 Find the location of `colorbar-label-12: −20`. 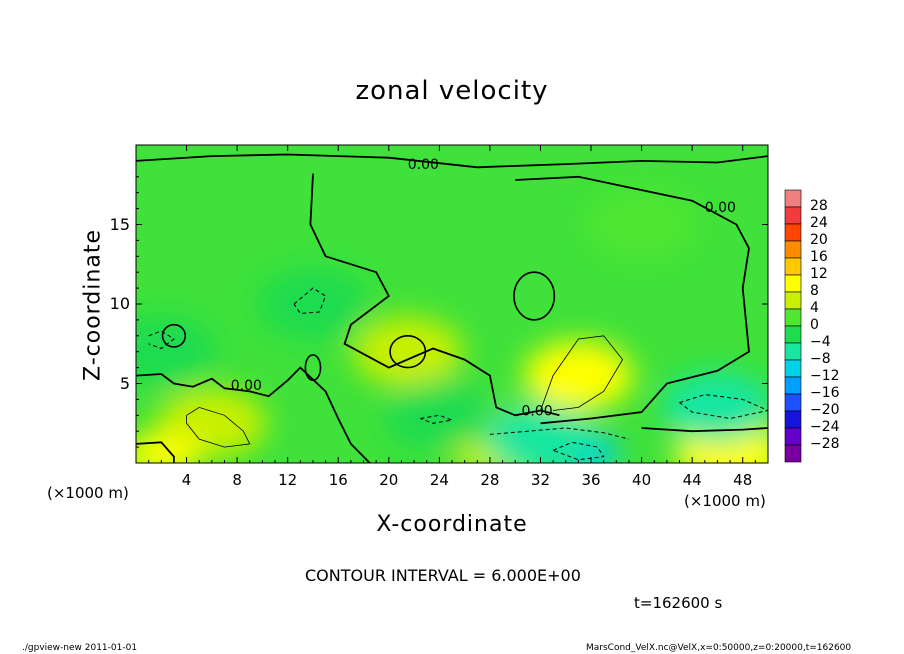

colorbar-label-12: −20 is located at coordinates (825, 410).